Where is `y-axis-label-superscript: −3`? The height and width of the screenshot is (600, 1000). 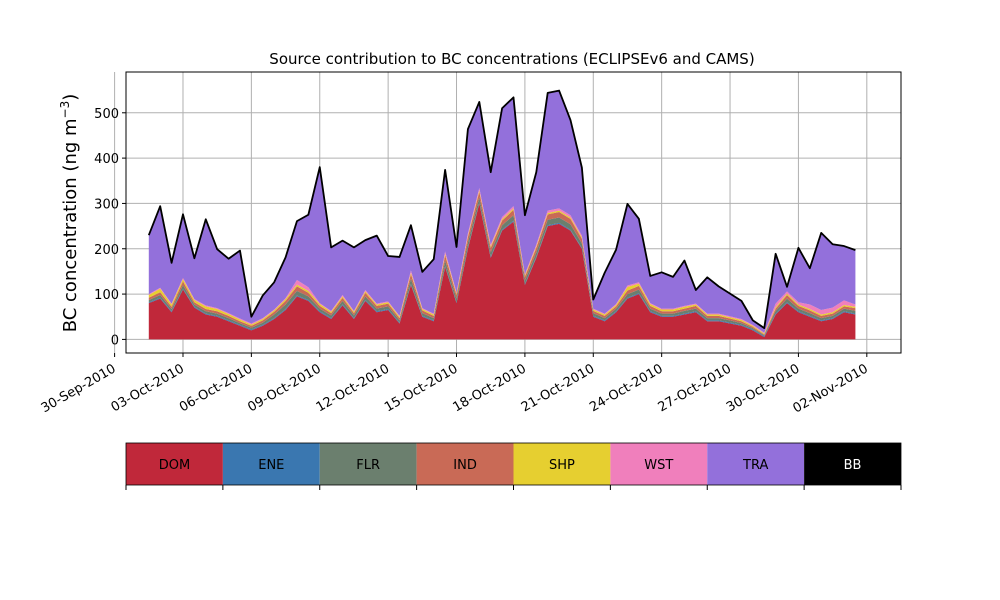 y-axis-label-superscript: −3 is located at coordinates (65, 110).